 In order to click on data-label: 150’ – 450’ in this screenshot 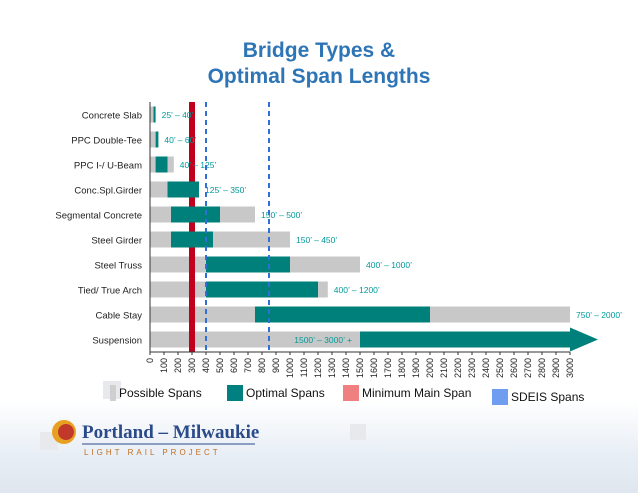, I will do `click(316, 240)`.